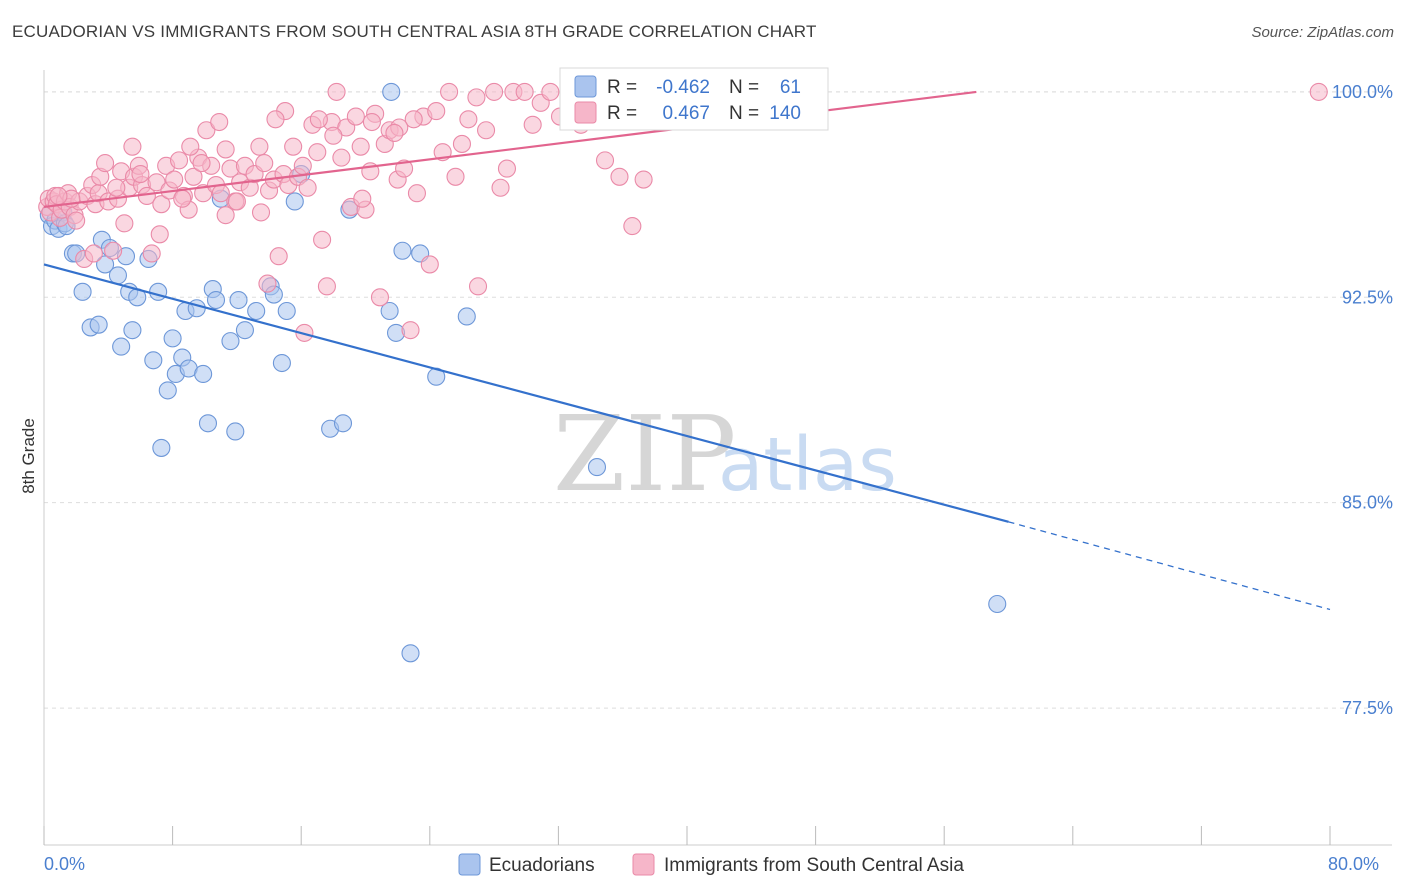 The image size is (1406, 892). Describe the element at coordinates (542, 865) in the screenshot. I see `legend-label-ecuadorians: Ecuadorians` at that location.